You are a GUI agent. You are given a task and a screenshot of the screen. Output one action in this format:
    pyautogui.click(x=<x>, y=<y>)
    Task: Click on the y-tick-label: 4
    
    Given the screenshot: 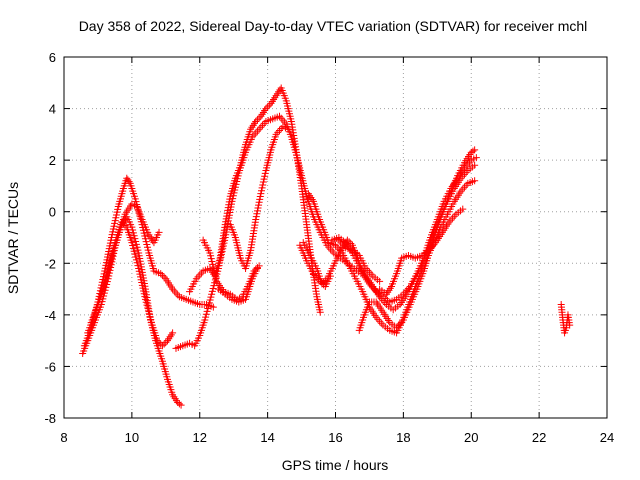 What is the action you would take?
    pyautogui.click(x=52, y=109)
    